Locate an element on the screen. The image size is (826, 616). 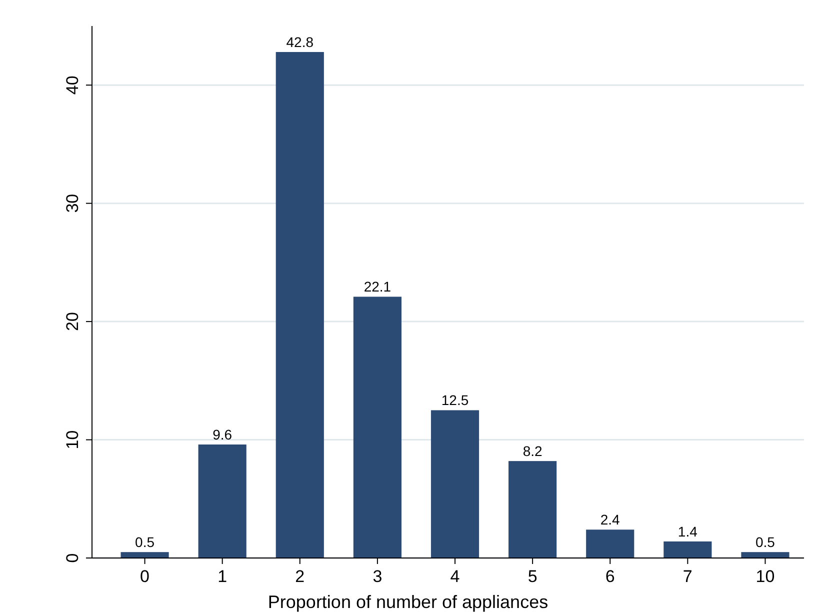
data-label: 42.8 is located at coordinates (300, 42).